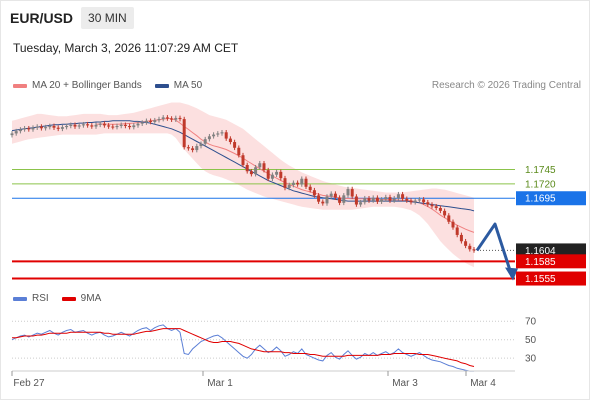 The image size is (590, 400). I want to click on rsi-ma-line, so click(243, 347).